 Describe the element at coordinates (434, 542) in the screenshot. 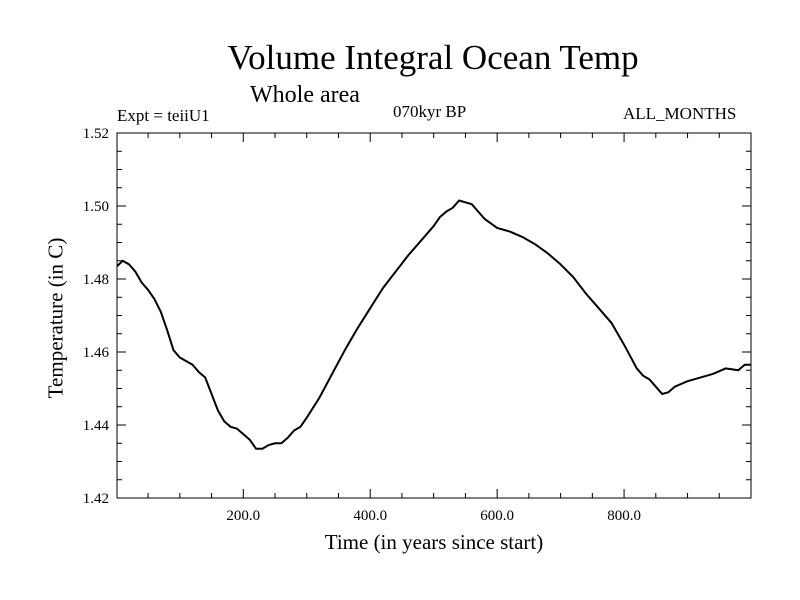

I see `x-axis-label: Time (in years since start)` at that location.